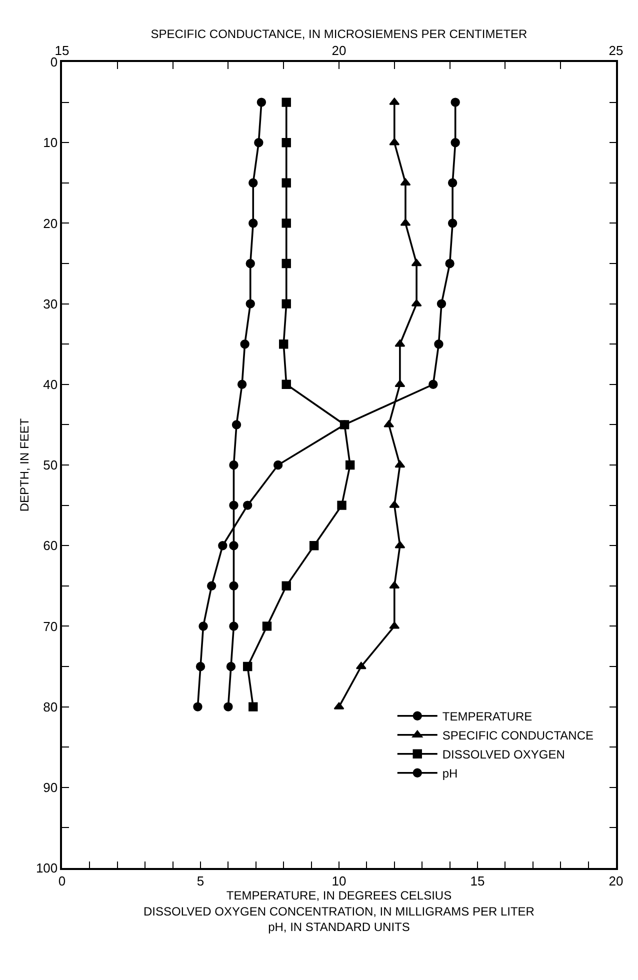 The height and width of the screenshot is (980, 638). I want to click on legend-label: TEMPERATURE, so click(487, 717).